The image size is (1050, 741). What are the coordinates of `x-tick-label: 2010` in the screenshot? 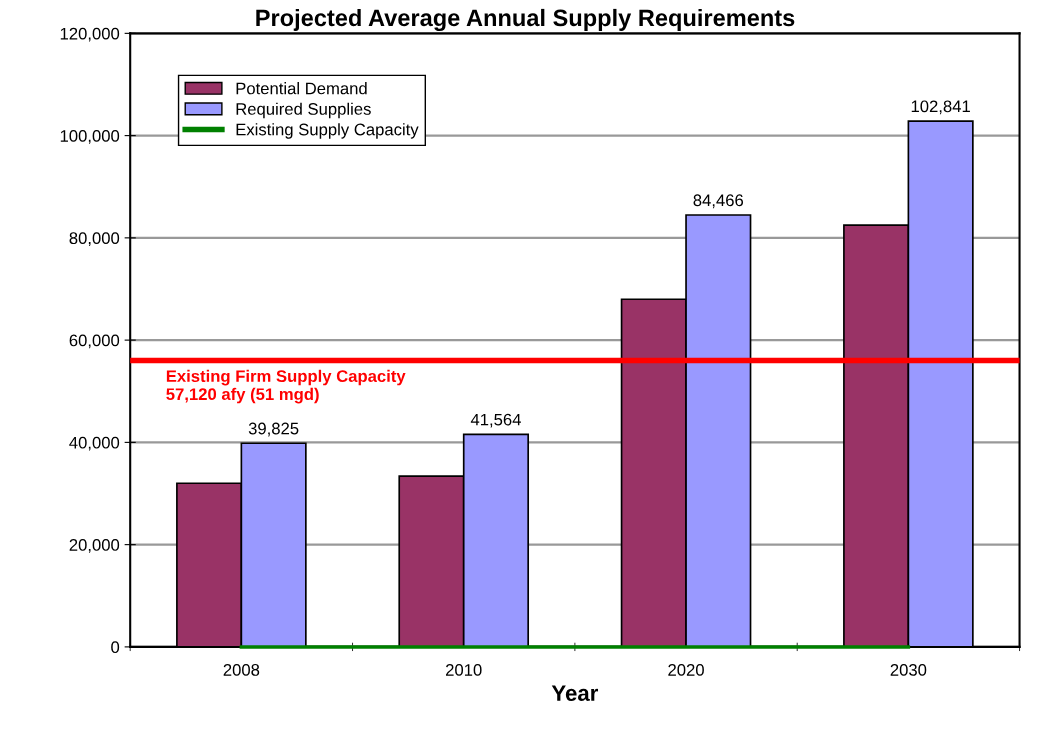 It's located at (464, 670).